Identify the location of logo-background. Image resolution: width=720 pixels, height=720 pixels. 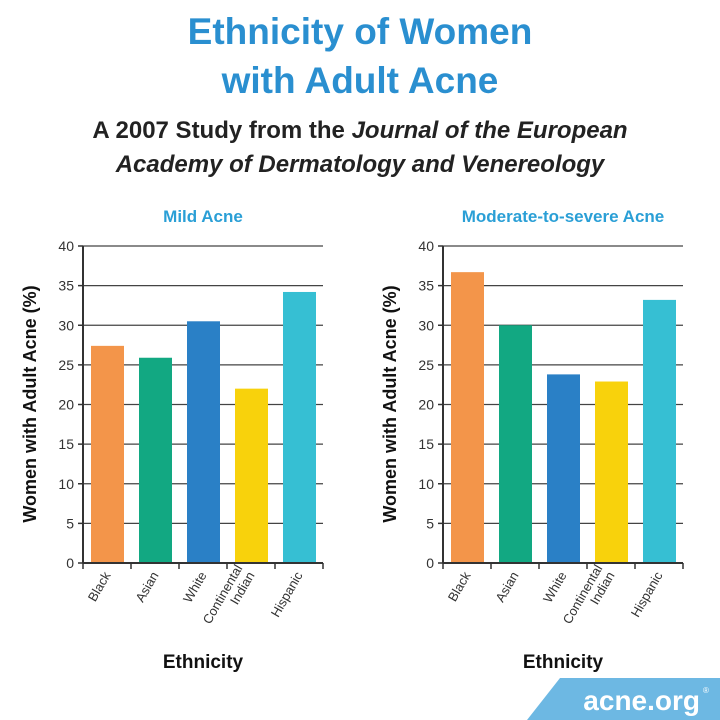
(623, 699).